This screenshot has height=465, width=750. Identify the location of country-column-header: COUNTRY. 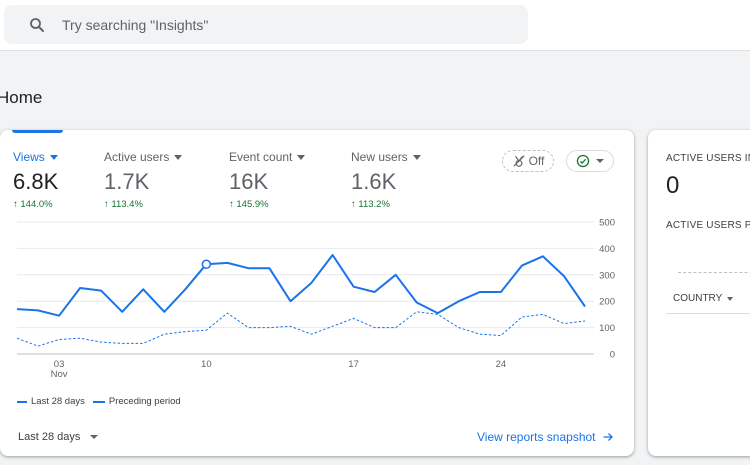
(703, 298).